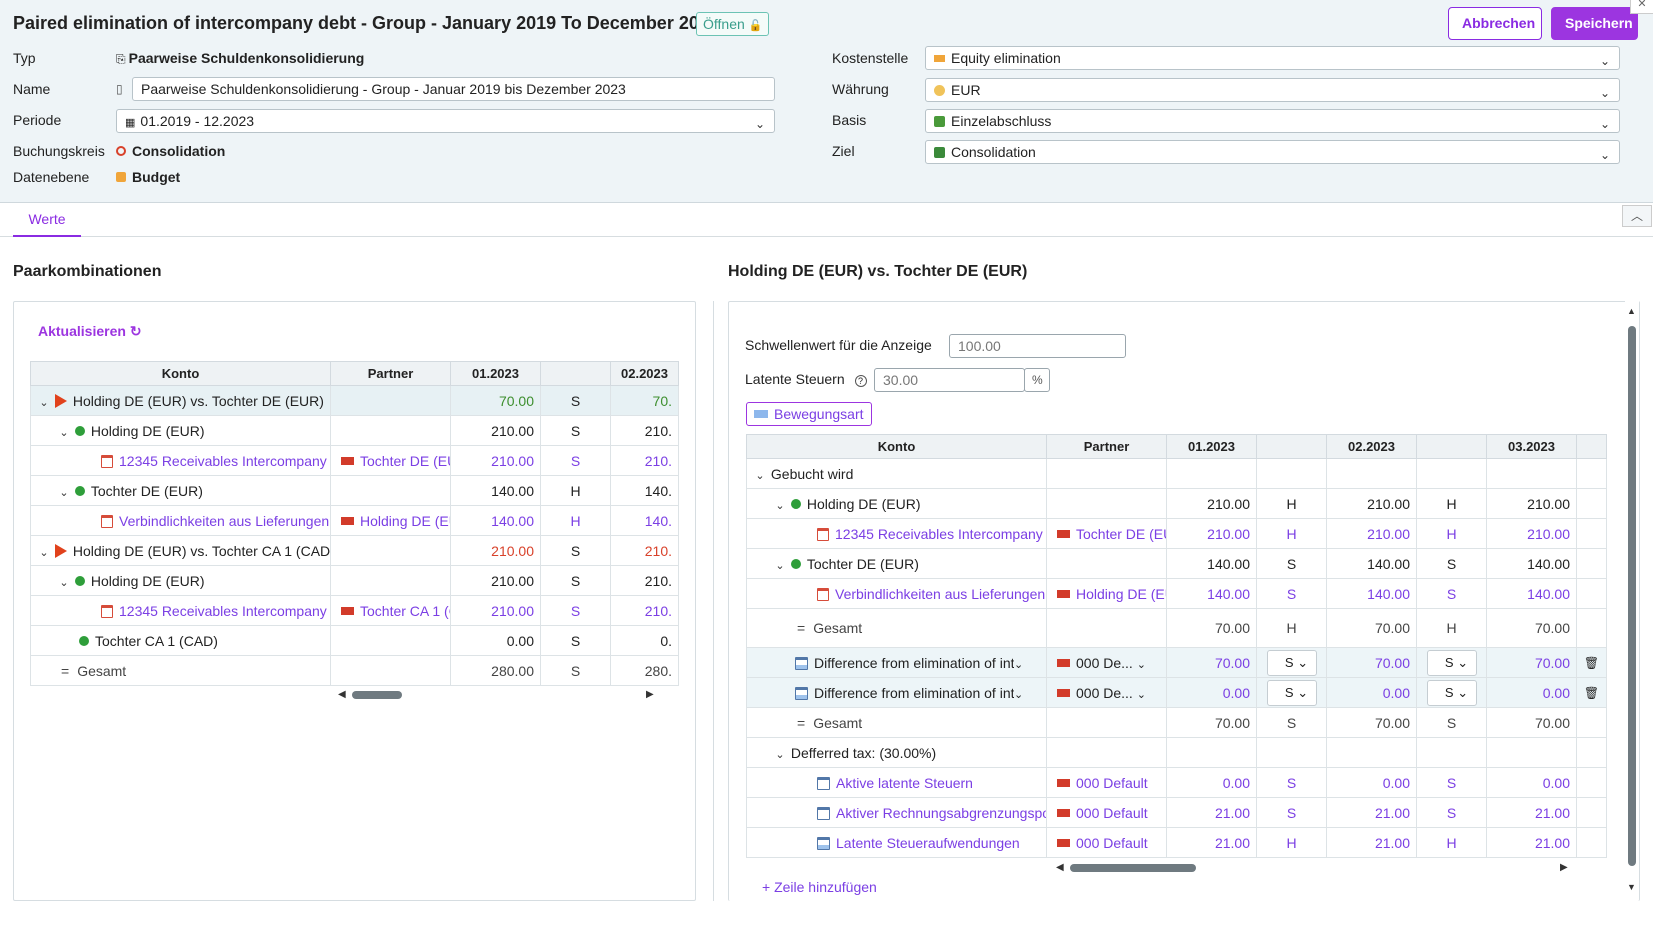 The height and width of the screenshot is (930, 1653). What do you see at coordinates (445, 121) in the screenshot?
I see `periode-select: ▦ 01.2019 - 12.2023 ⌄` at bounding box center [445, 121].